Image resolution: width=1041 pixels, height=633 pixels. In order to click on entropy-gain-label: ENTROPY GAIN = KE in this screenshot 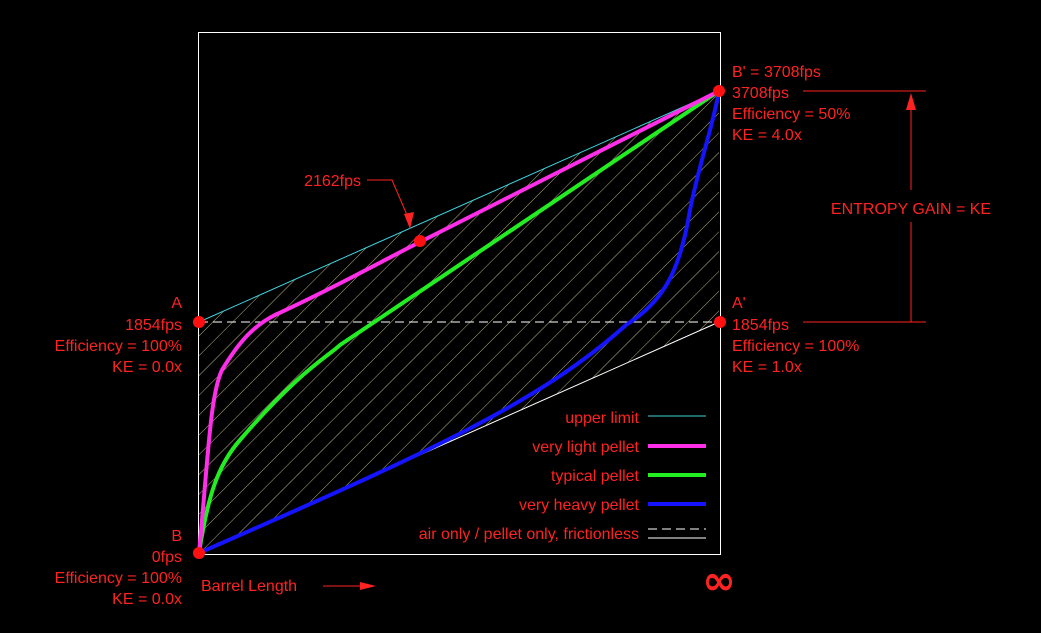, I will do `click(911, 209)`.